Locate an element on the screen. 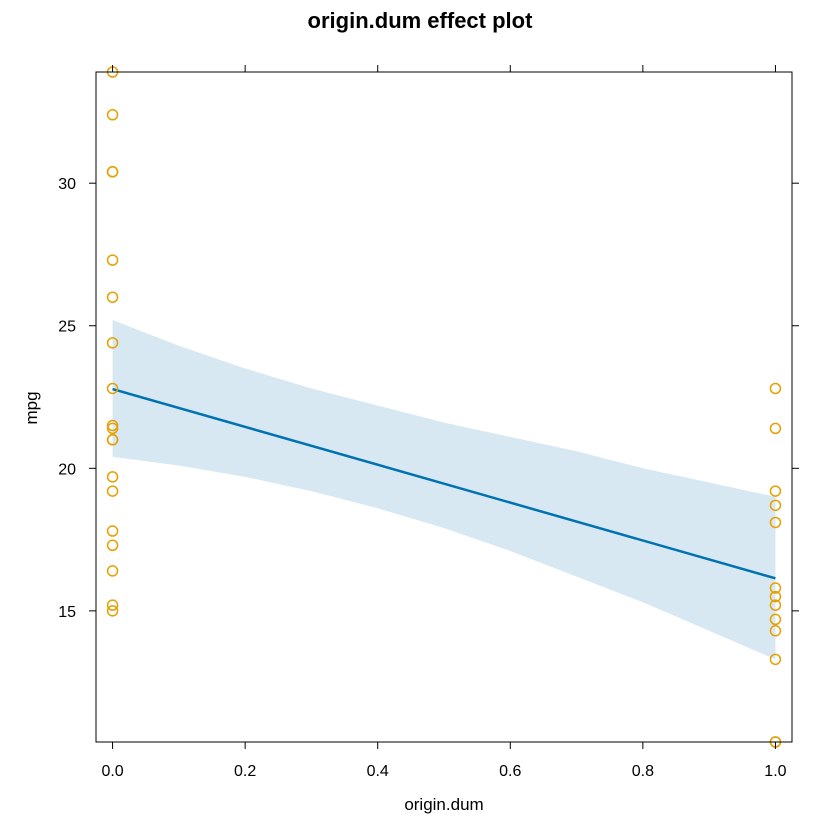 The width and height of the screenshot is (840, 840). y-axis-label: mpg is located at coordinates (31, 407).